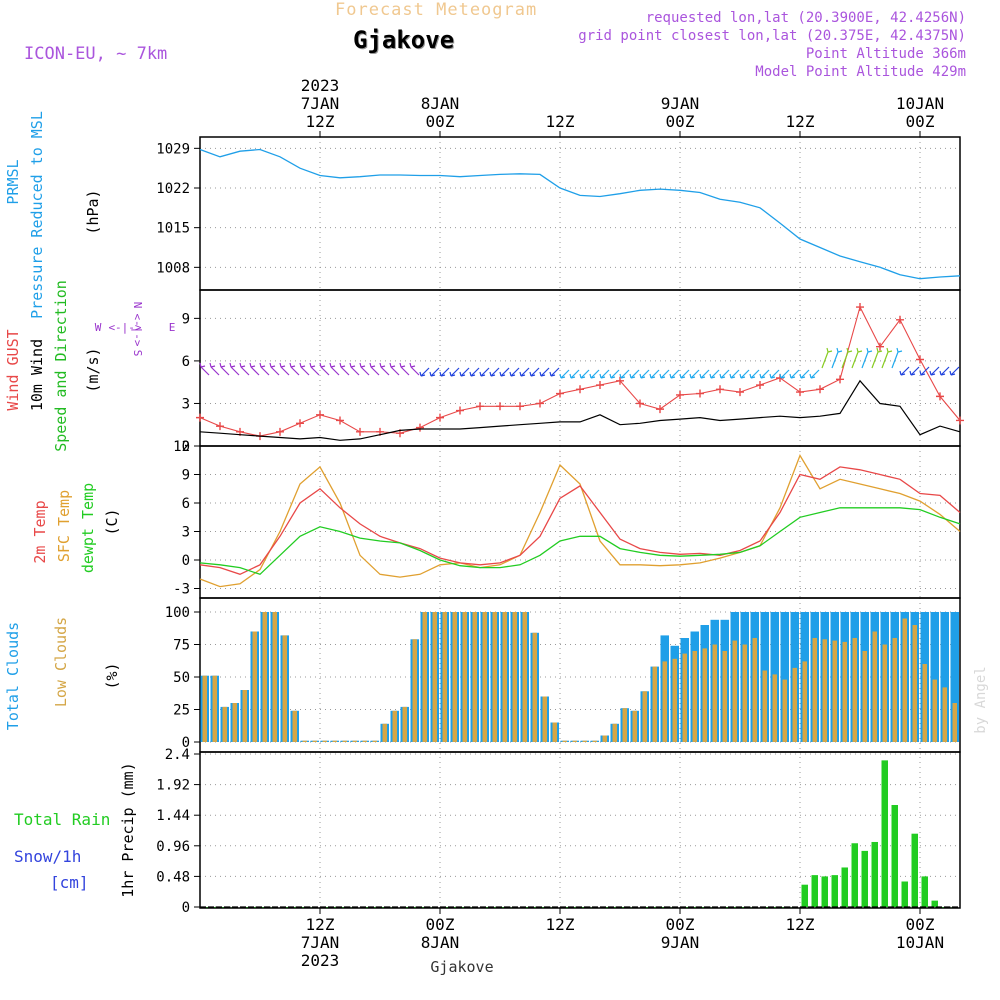 This screenshot has width=1000, height=1000. I want to click on precip-tick-label: 1.92, so click(173, 786).